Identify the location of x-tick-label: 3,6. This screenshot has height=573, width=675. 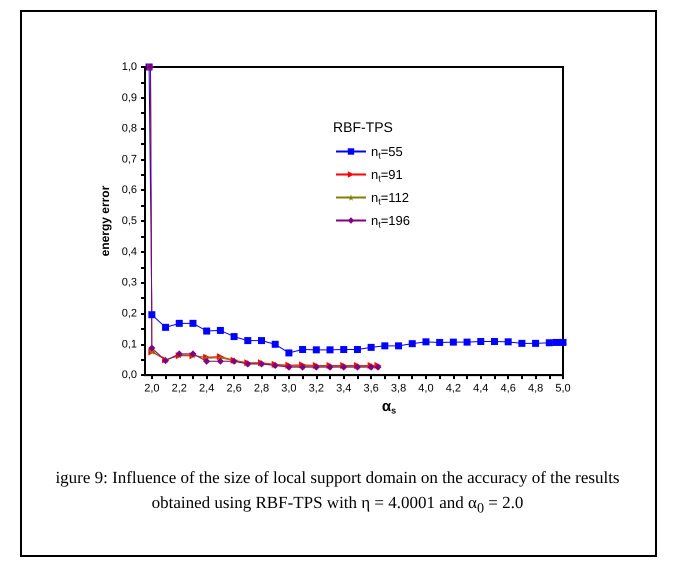
(371, 388).